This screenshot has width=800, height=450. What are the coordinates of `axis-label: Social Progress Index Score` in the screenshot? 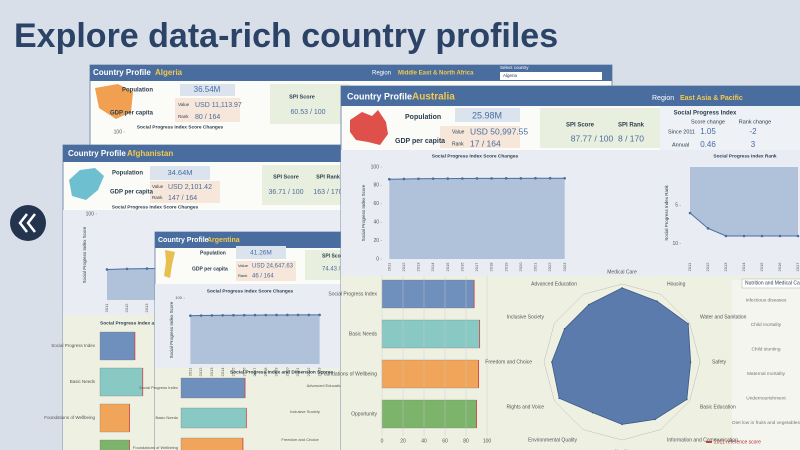 It's located at (84, 254).